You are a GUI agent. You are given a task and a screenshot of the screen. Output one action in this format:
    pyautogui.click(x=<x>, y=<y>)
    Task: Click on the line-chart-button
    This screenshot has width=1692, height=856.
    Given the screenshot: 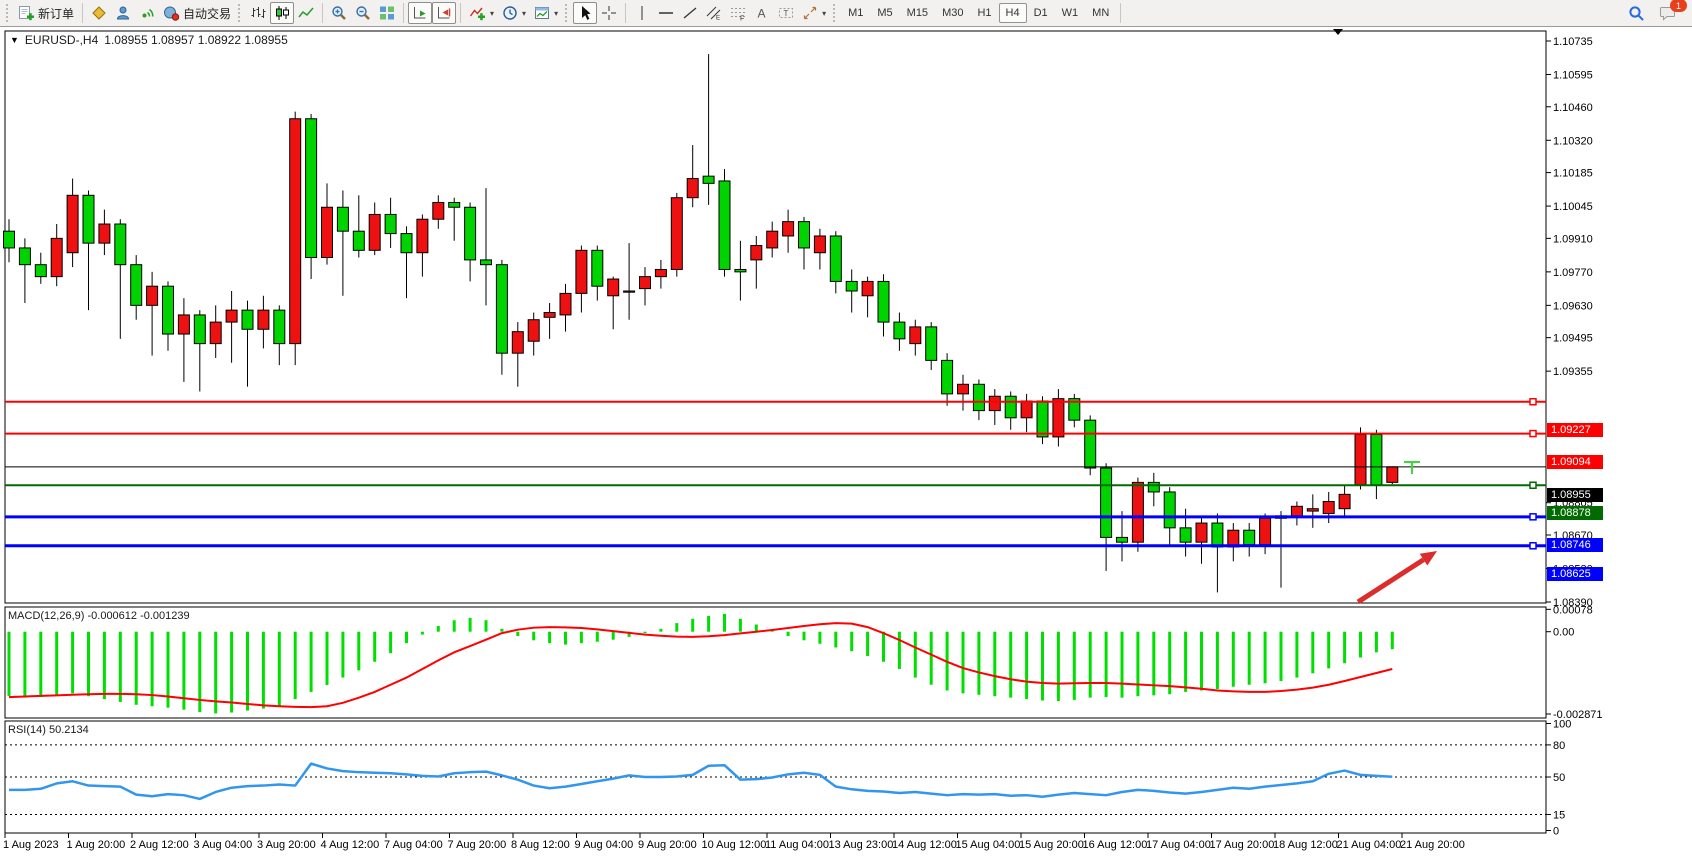 What is the action you would take?
    pyautogui.click(x=306, y=13)
    